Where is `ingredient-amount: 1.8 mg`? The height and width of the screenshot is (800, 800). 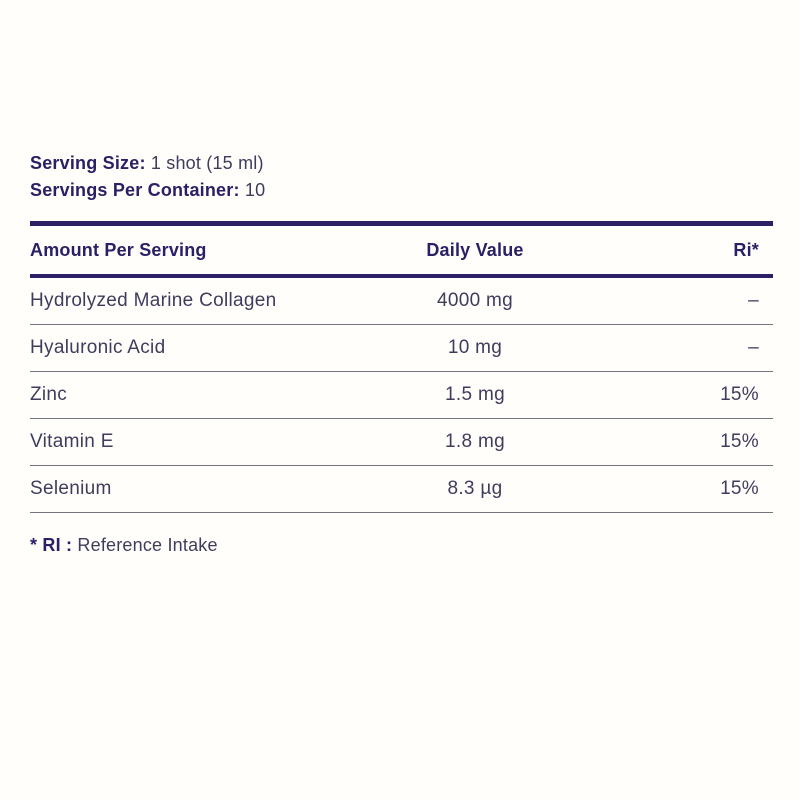 ingredient-amount: 1.8 mg is located at coordinates (475, 441).